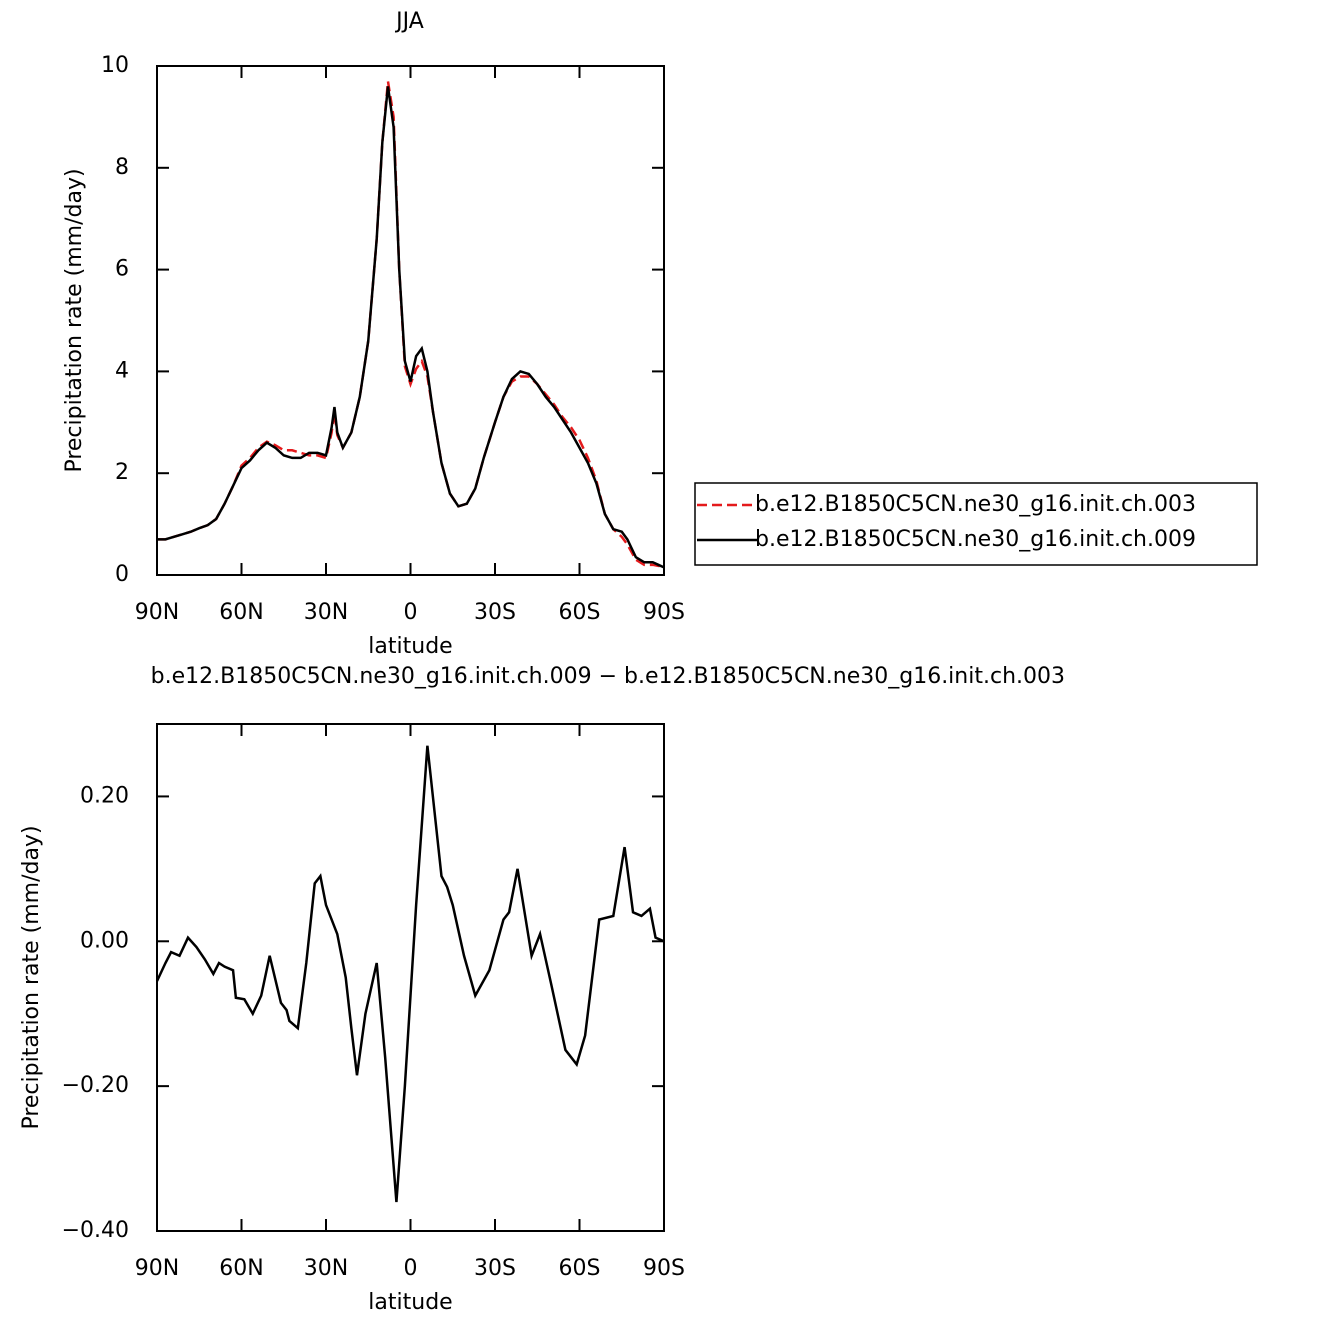 This screenshot has width=1322, height=1325. Describe the element at coordinates (122, 269) in the screenshot. I see `y-tick-label: 6` at that location.